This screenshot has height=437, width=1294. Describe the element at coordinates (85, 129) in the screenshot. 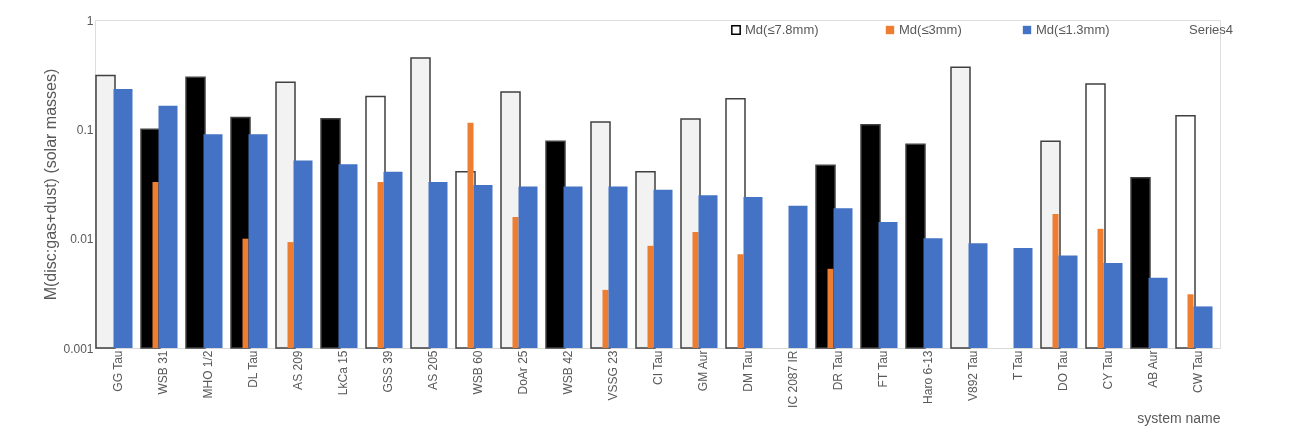

I see `y-tick-label: 0.1` at that location.